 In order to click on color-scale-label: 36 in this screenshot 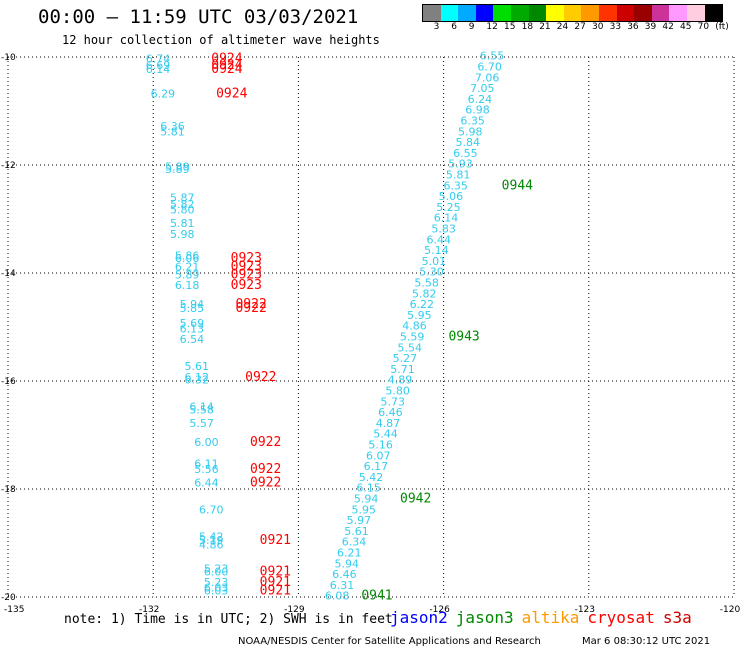, I will do `click(633, 27)`.